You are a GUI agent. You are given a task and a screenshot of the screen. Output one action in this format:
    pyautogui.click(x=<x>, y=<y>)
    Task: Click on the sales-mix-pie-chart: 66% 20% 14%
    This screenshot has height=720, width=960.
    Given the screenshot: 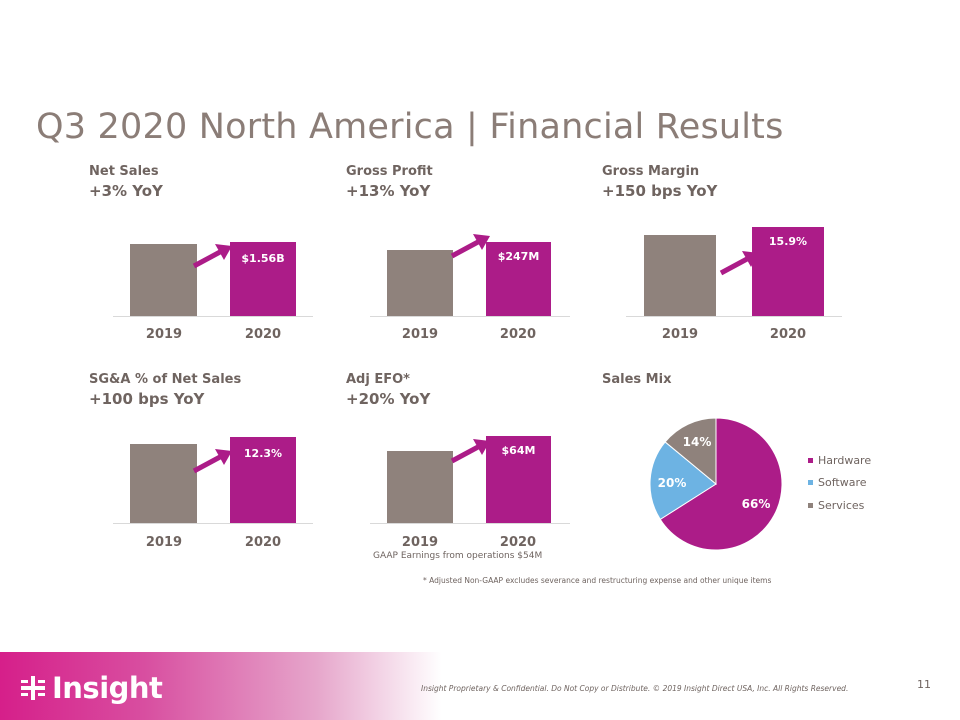 What is the action you would take?
    pyautogui.click(x=716, y=484)
    